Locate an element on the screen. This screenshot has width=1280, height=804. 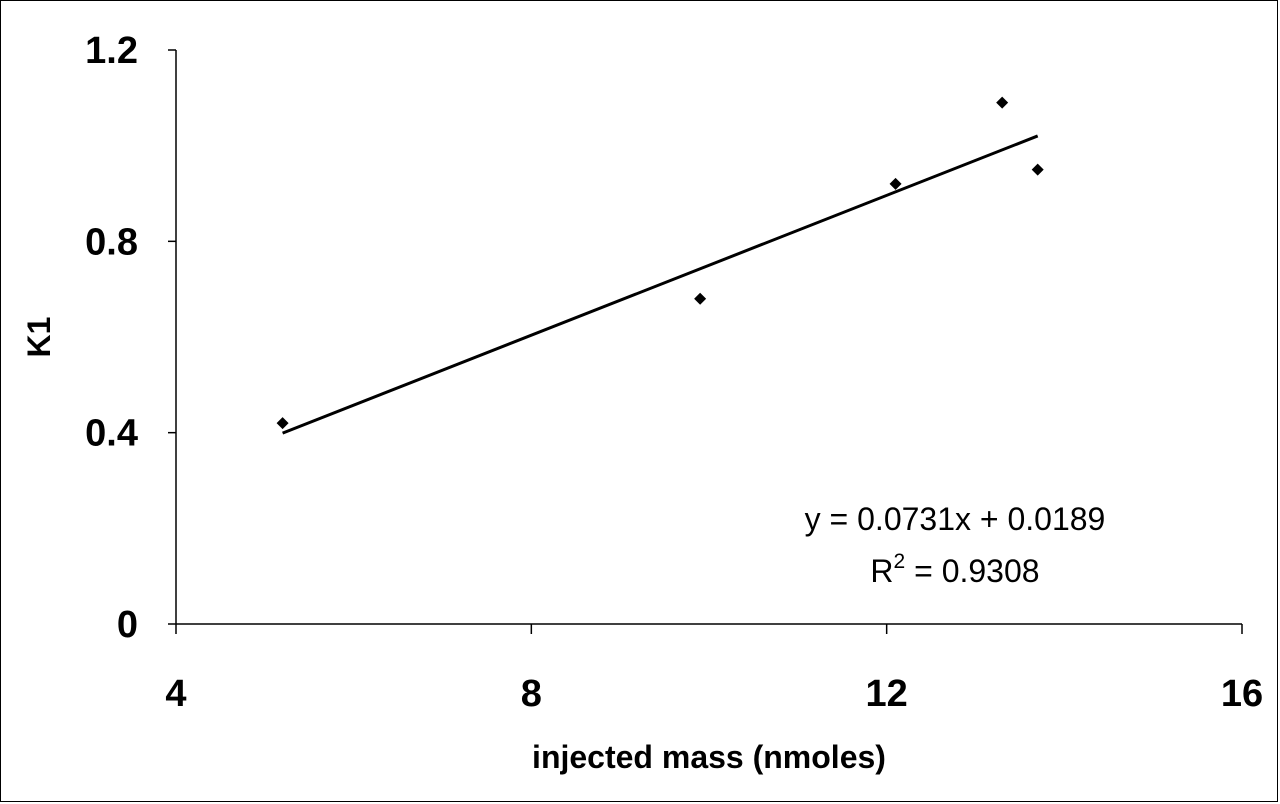
x-tick-label: 16 is located at coordinates (1242, 694).